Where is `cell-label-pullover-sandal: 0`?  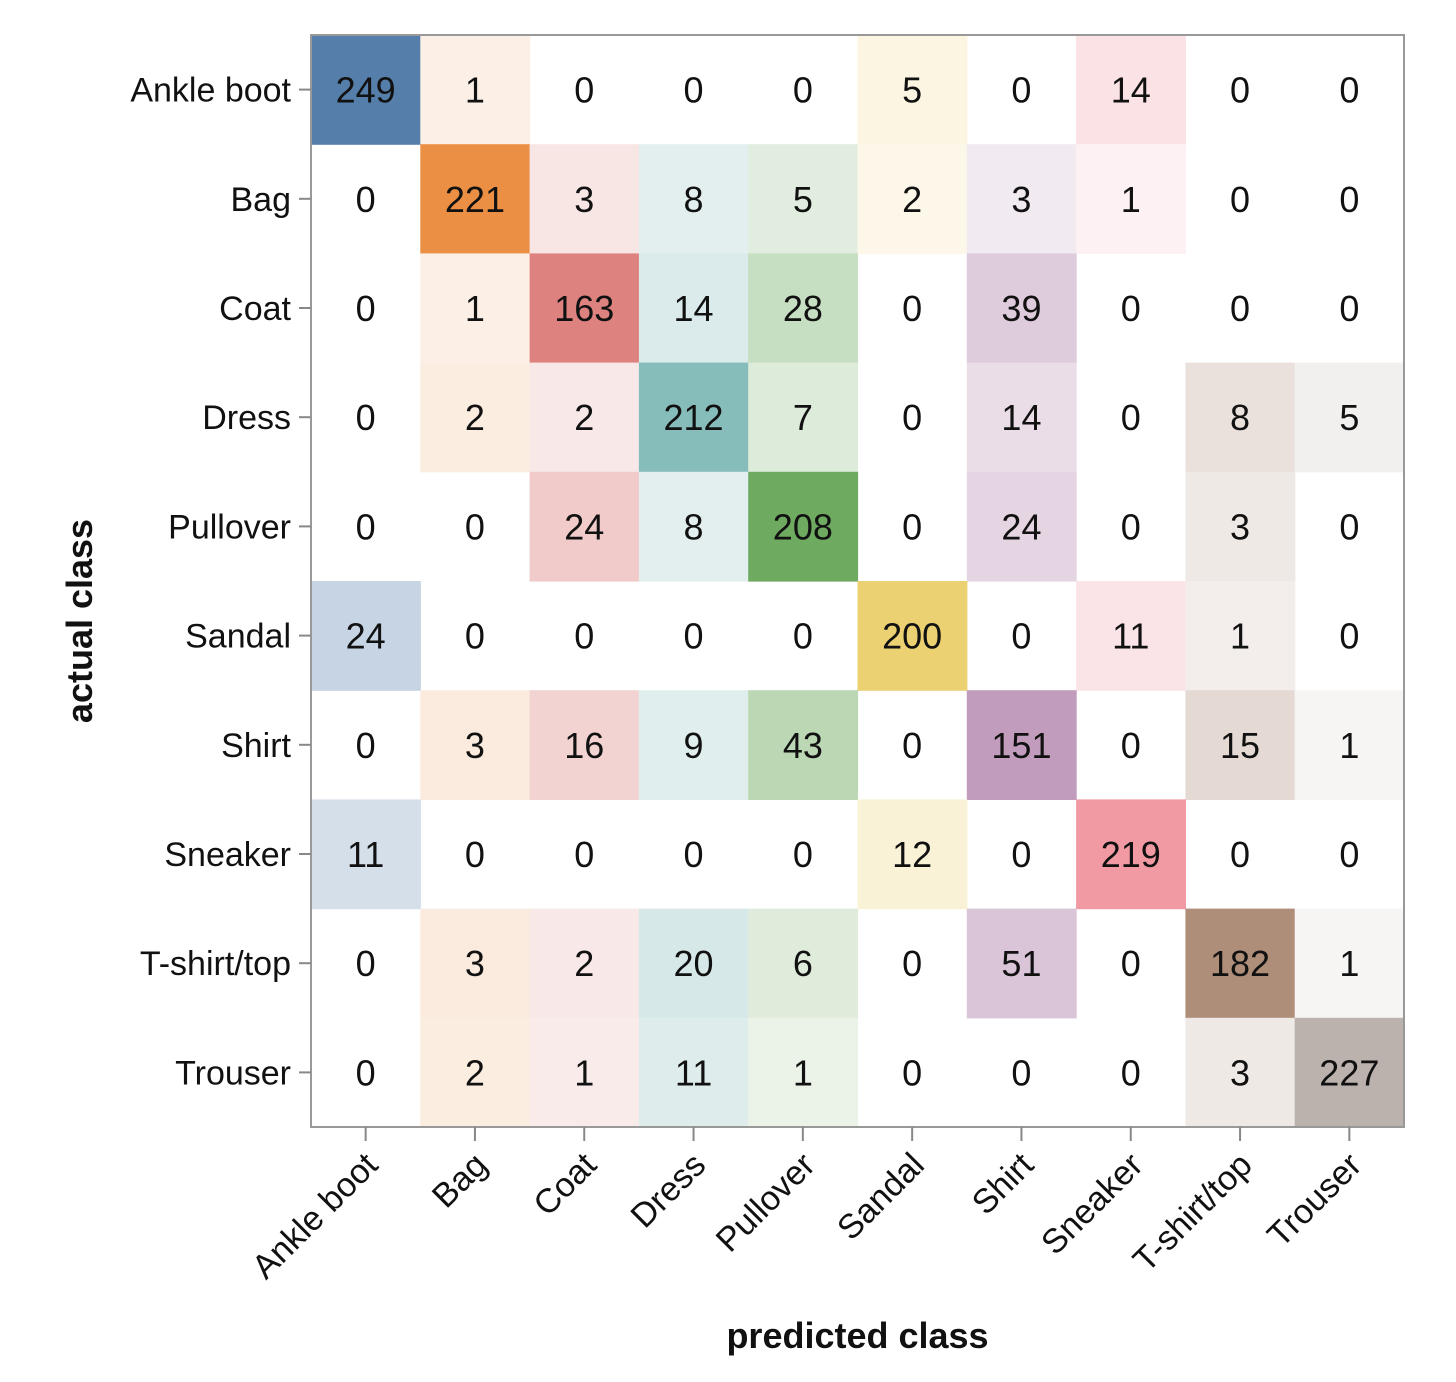 cell-label-pullover-sandal: 0 is located at coordinates (912, 526).